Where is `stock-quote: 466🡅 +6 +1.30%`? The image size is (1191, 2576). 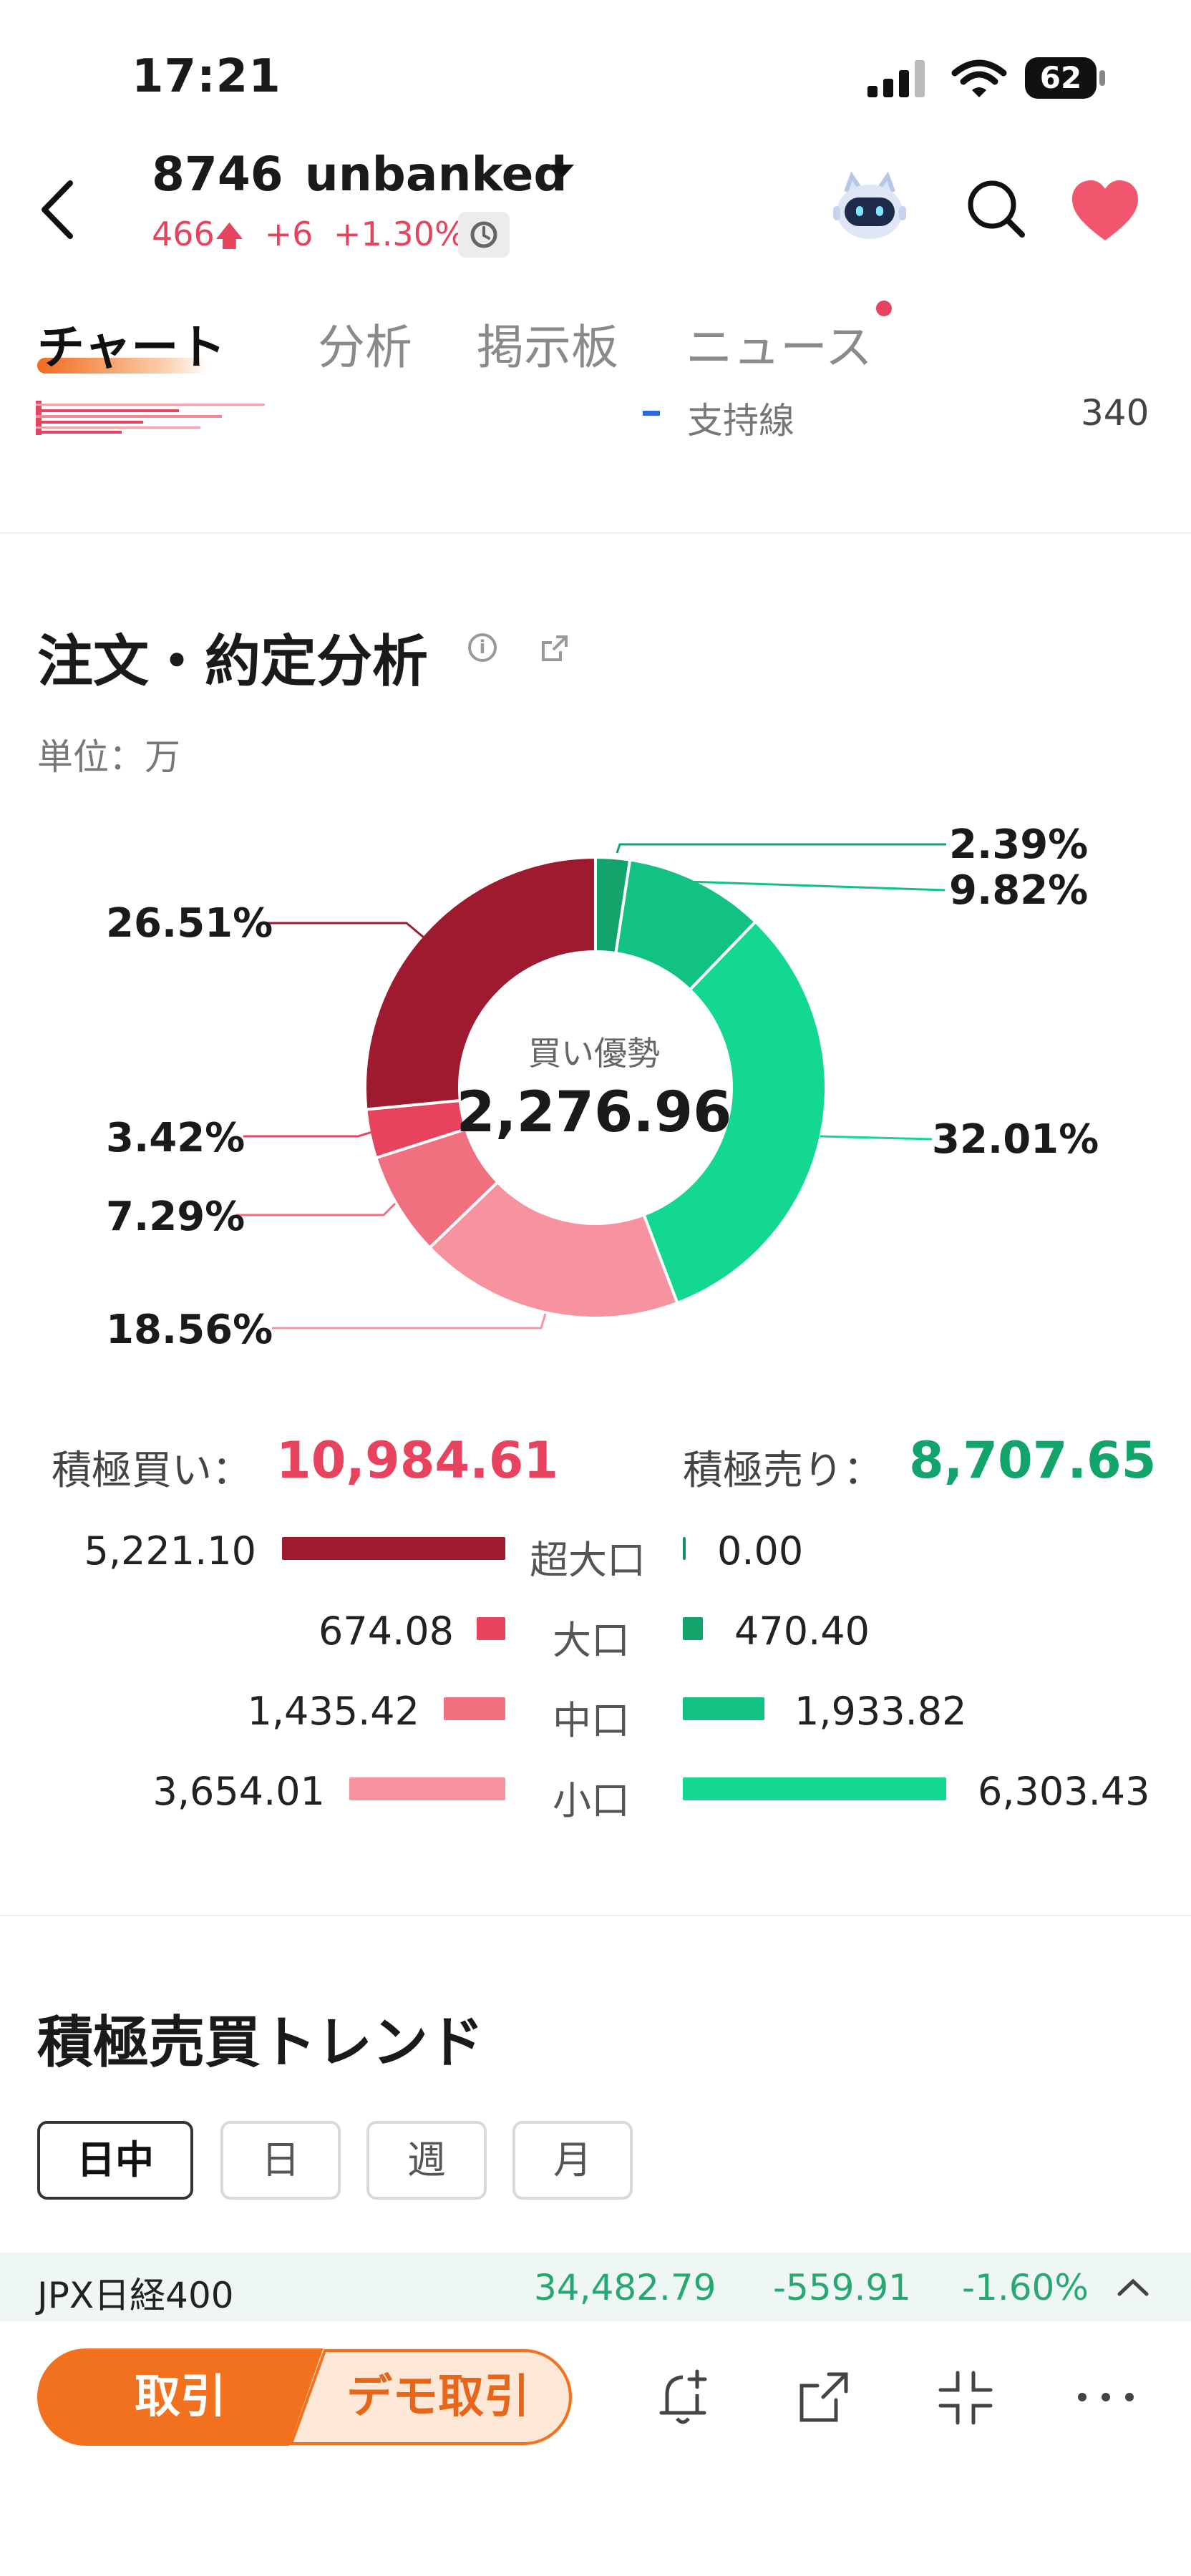
stock-quote: 466🡅 +6 +1.30% is located at coordinates (309, 239).